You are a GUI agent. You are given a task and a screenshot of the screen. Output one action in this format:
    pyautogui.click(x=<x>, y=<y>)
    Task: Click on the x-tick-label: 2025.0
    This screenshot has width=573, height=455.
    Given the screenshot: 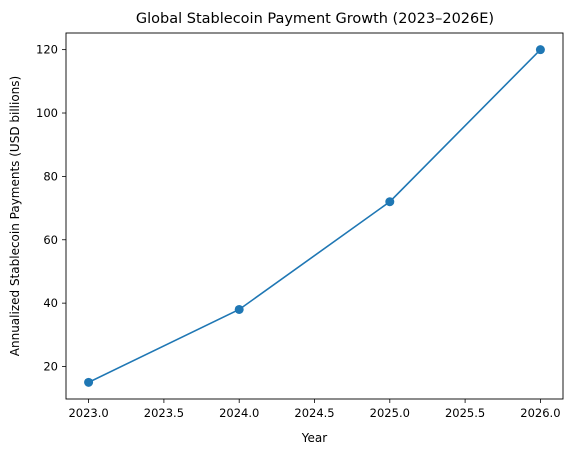 What is the action you would take?
    pyautogui.click(x=390, y=413)
    